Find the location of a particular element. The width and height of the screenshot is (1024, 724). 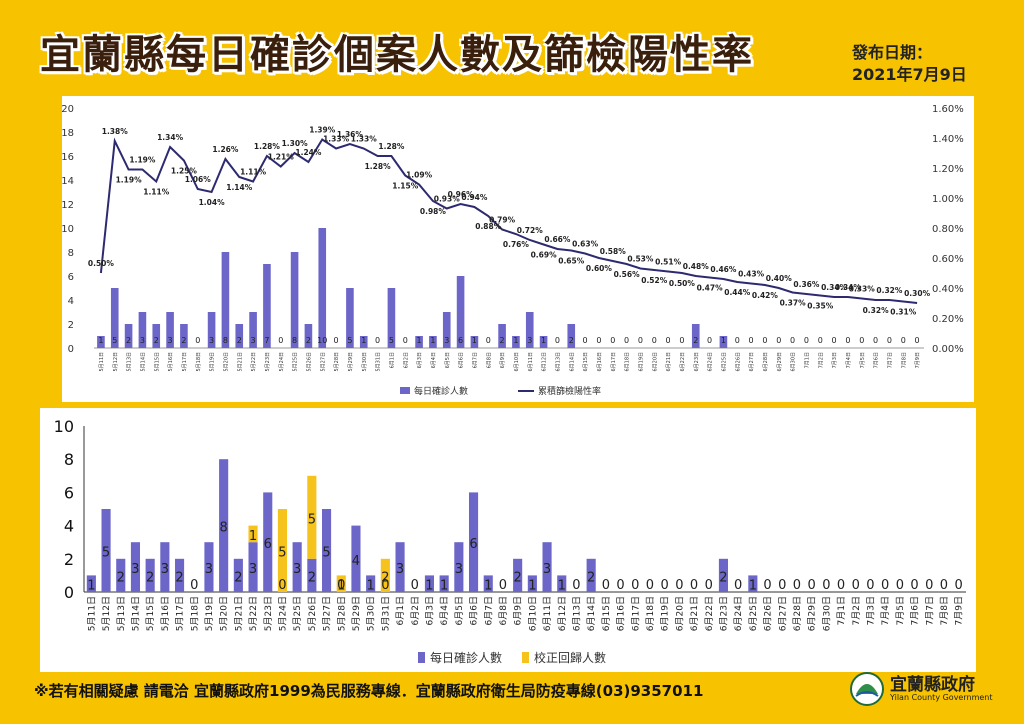

line-data-label: 0.43% is located at coordinates (751, 274).